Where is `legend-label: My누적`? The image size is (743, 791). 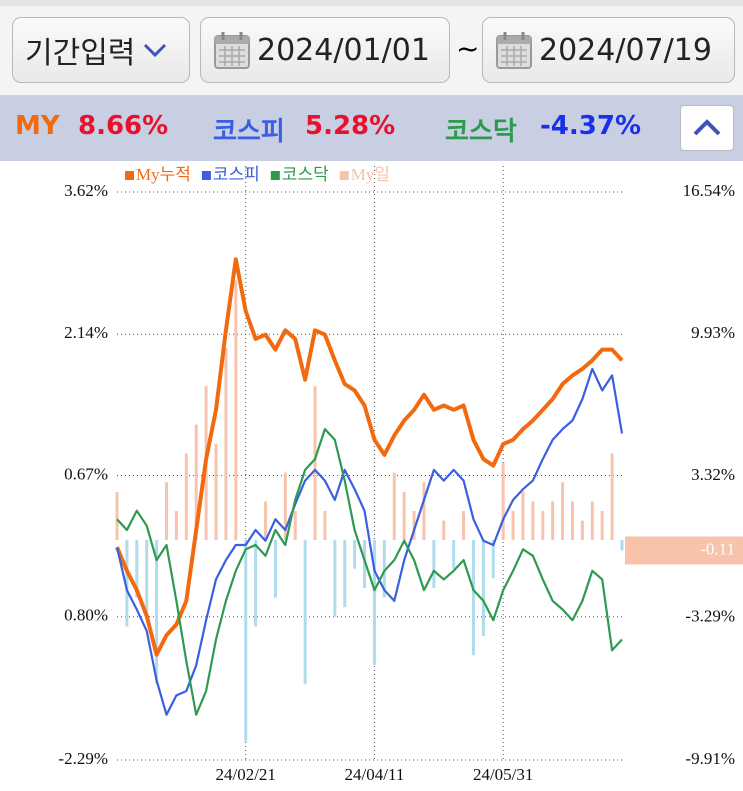 legend-label: My누적 is located at coordinates (163, 174).